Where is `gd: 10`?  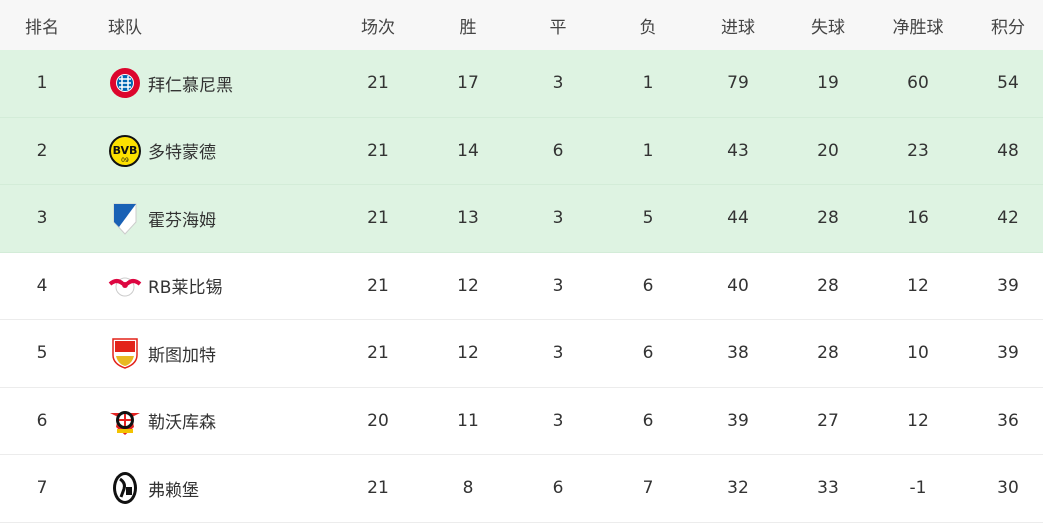 gd: 10 is located at coordinates (918, 353).